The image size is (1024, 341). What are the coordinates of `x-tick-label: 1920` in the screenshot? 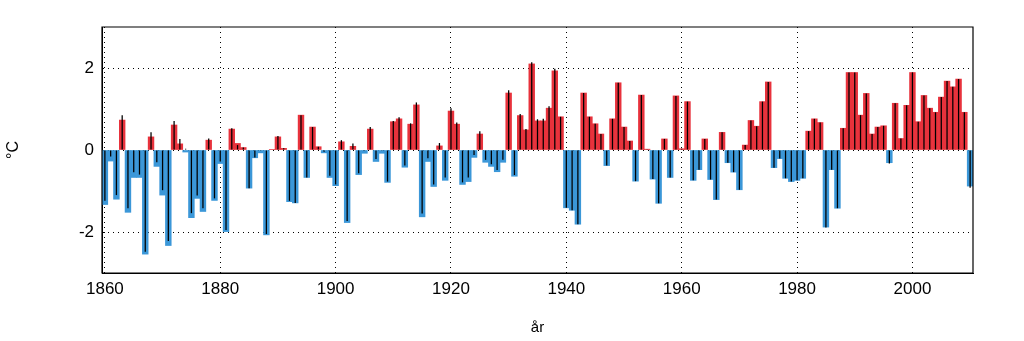 It's located at (451, 288).